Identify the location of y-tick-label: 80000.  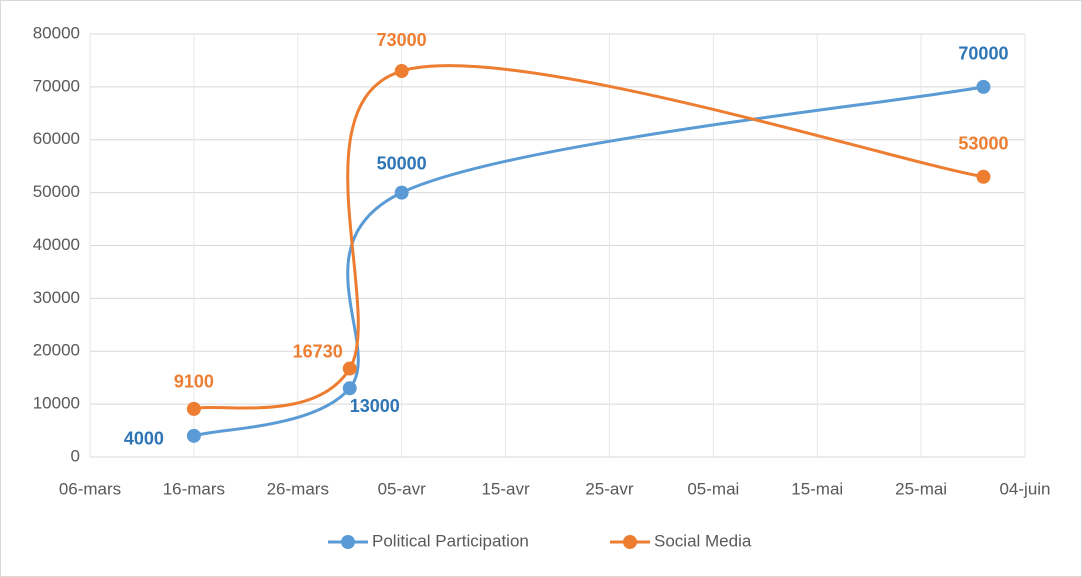
(56, 32).